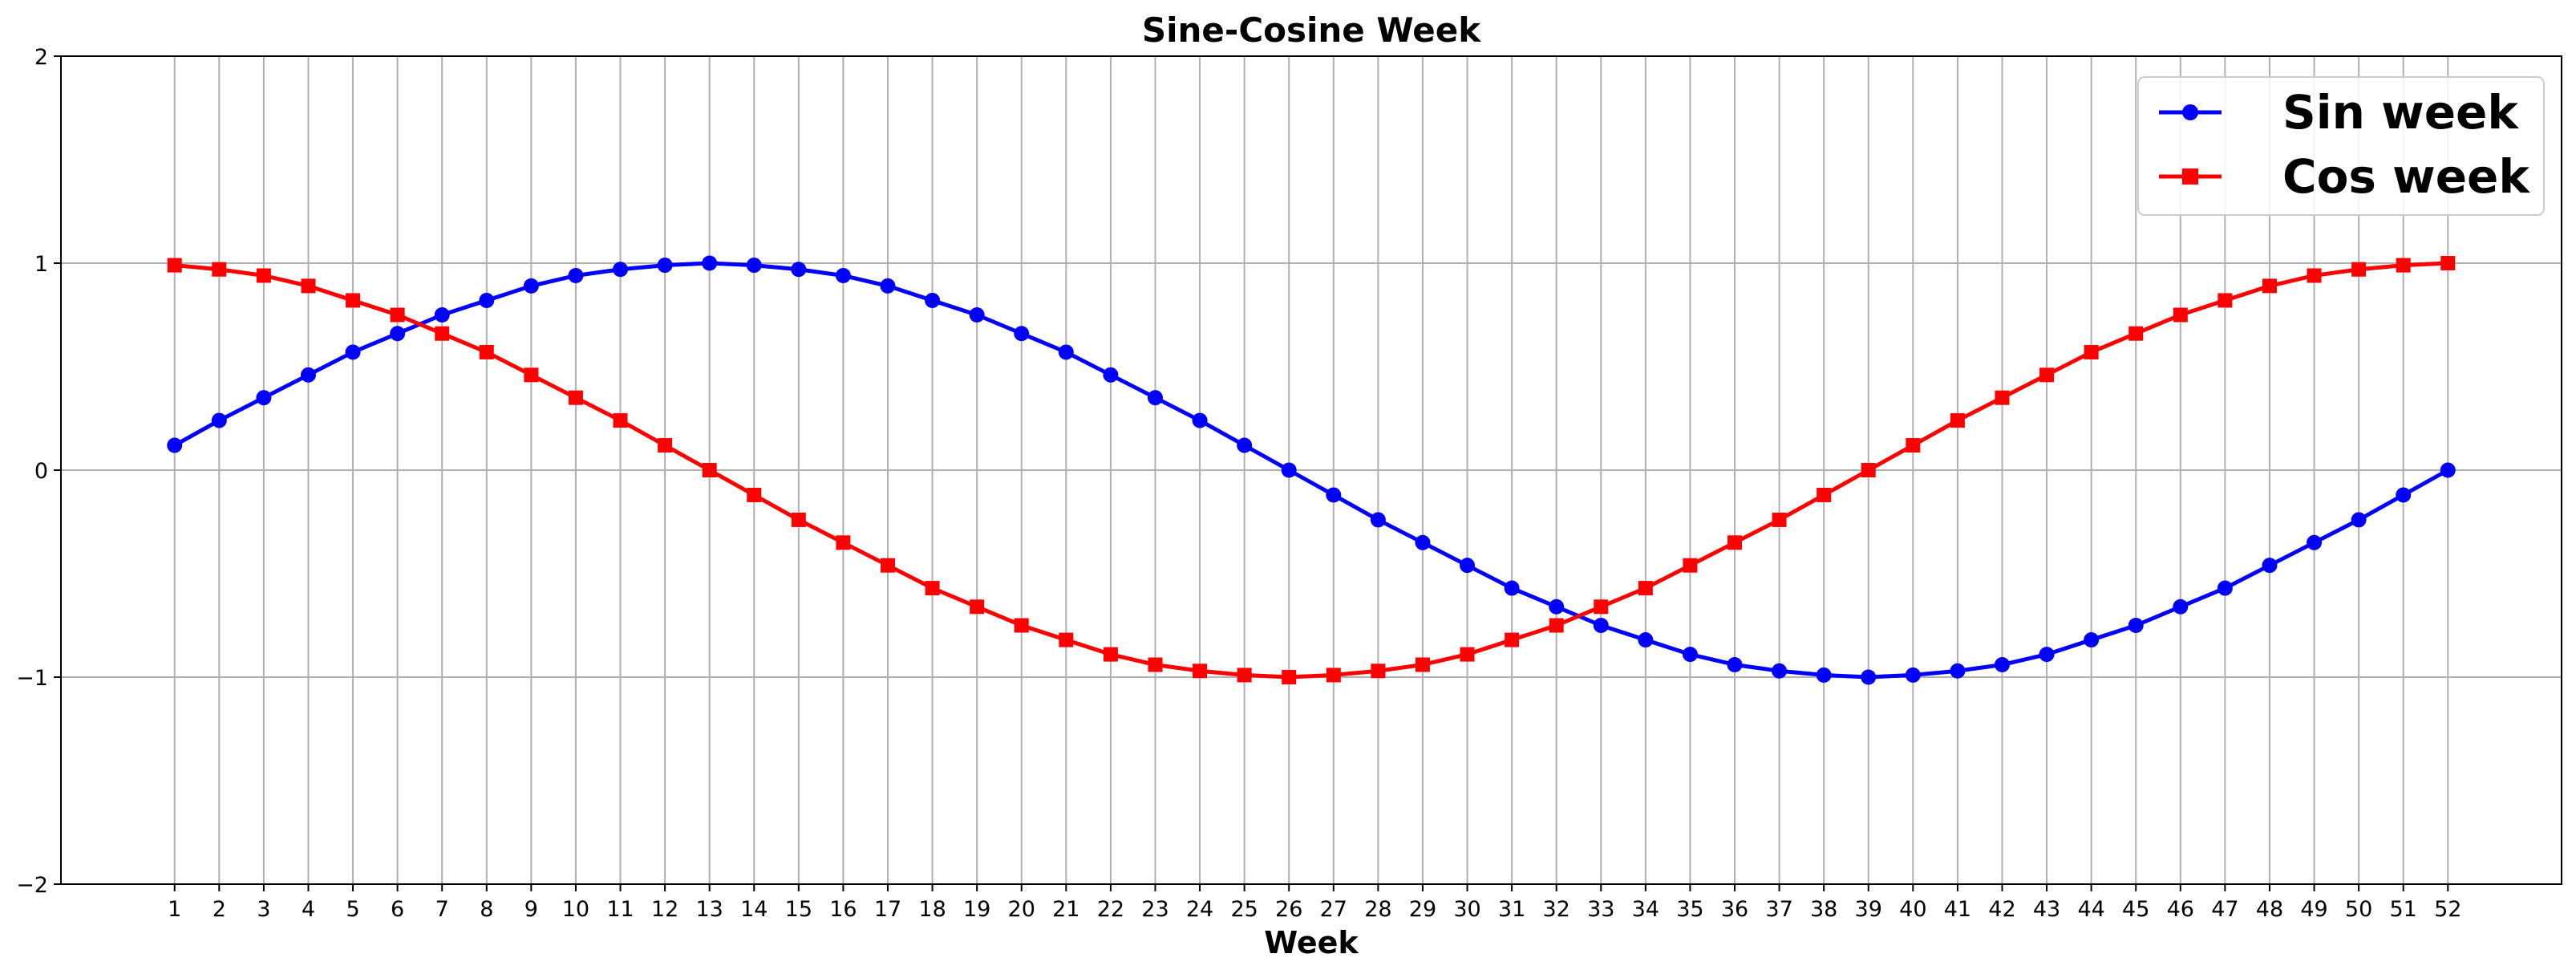 This screenshot has height=974, width=2576. Describe the element at coordinates (1244, 910) in the screenshot. I see `x-tick-label: 25` at that location.